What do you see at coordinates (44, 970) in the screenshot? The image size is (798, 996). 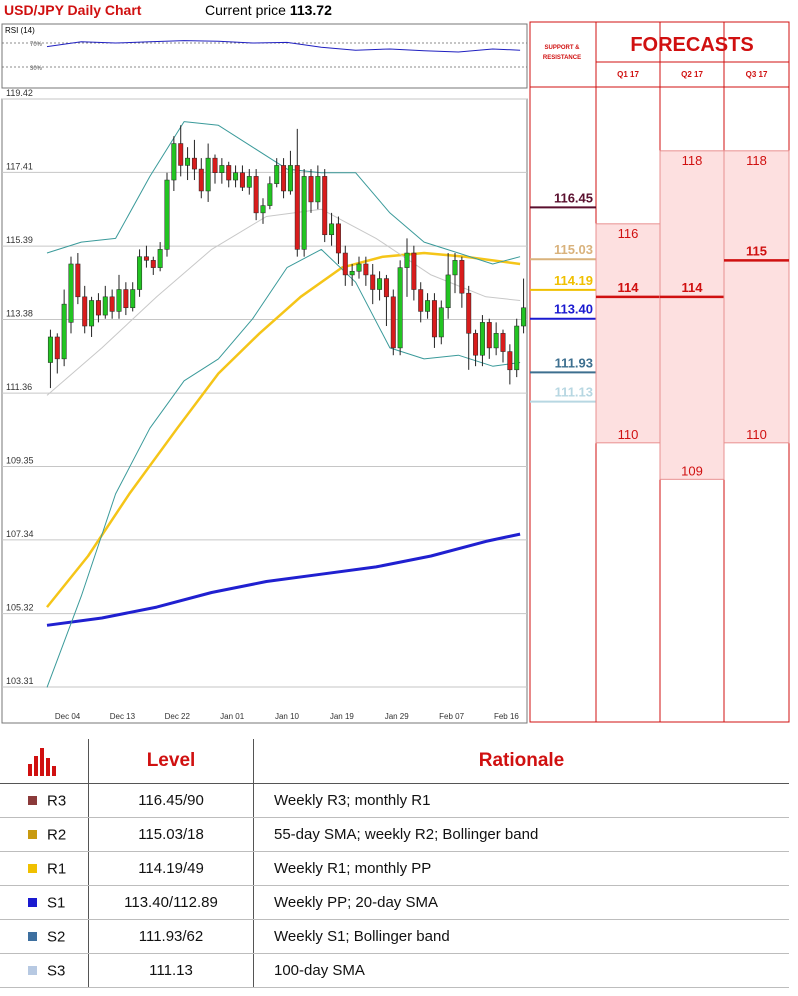 I see `level-code-cell: S3` at bounding box center [44, 970].